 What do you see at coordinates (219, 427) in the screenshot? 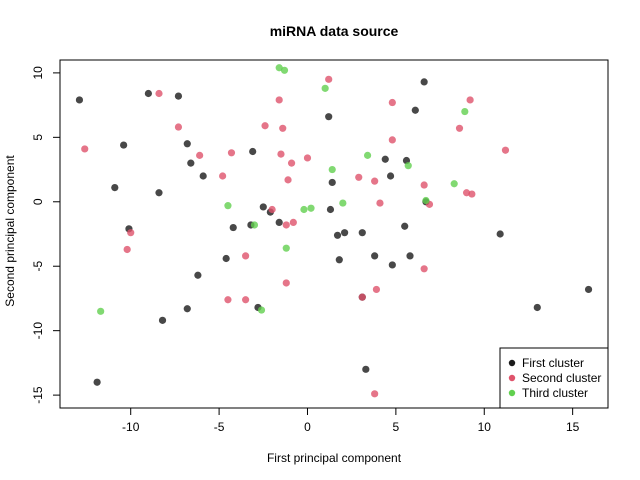
I see `x-tick-label: -5` at bounding box center [219, 427].